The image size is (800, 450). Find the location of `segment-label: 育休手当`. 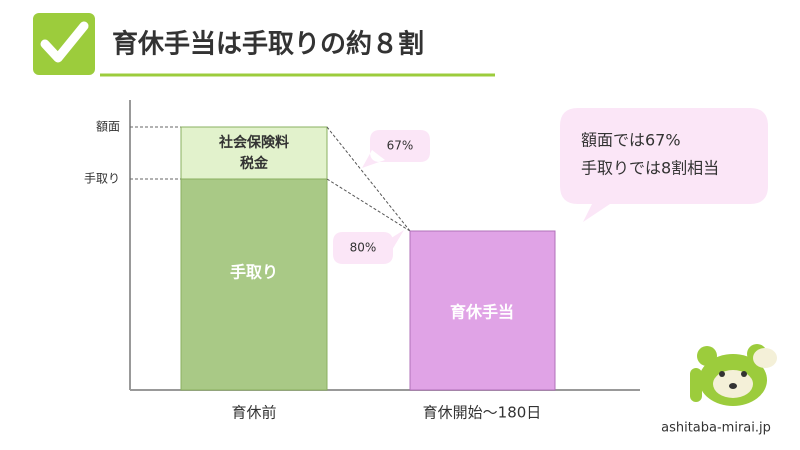

segment-label: 育休手当 is located at coordinates (482, 312).